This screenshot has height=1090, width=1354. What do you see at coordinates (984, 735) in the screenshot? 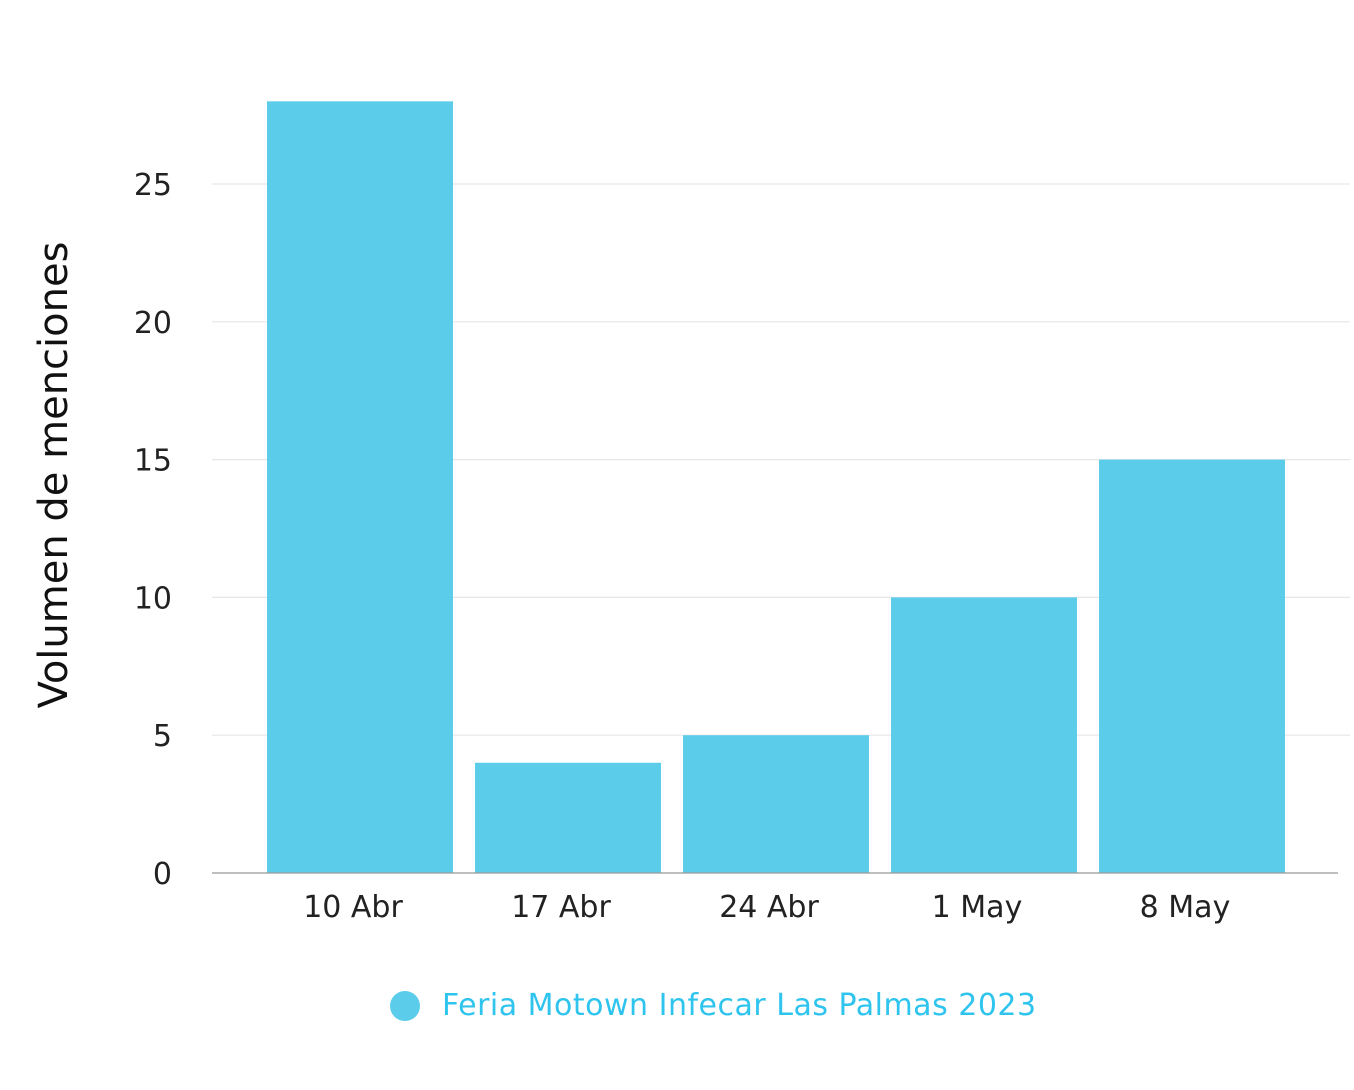
I see `bar-1-may` at bounding box center [984, 735].